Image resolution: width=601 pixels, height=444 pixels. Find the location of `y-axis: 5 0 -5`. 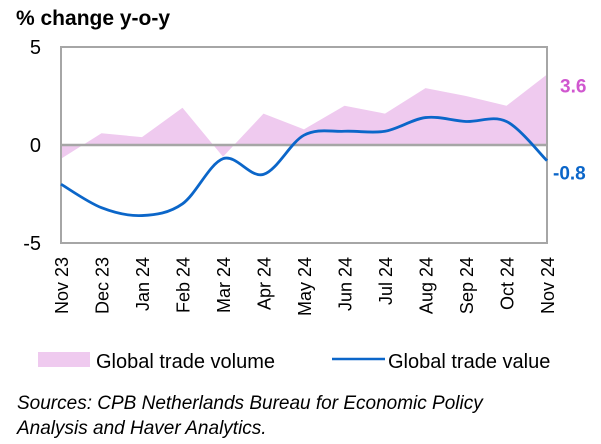

y-axis: 5 0 -5 is located at coordinates (32, 146).